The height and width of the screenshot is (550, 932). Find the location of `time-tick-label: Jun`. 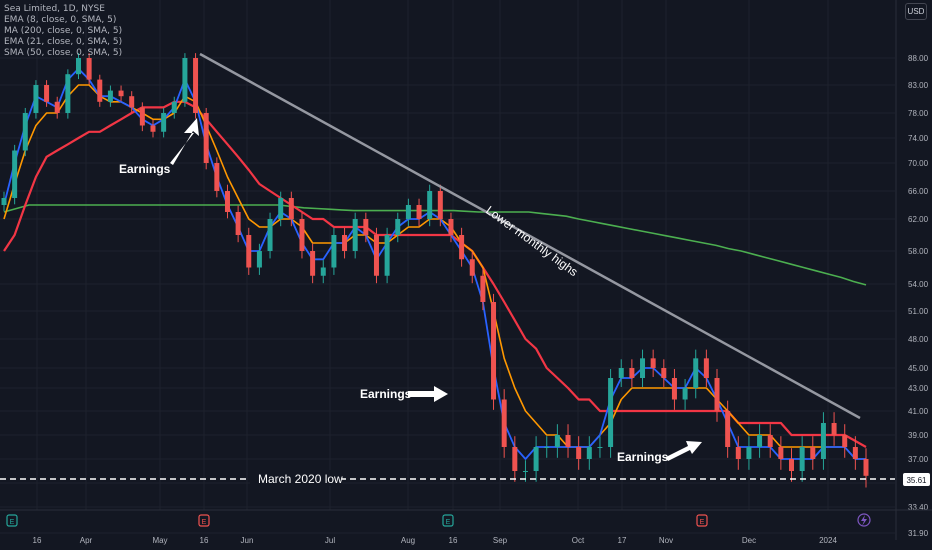

time-tick-label: Jun is located at coordinates (247, 540).